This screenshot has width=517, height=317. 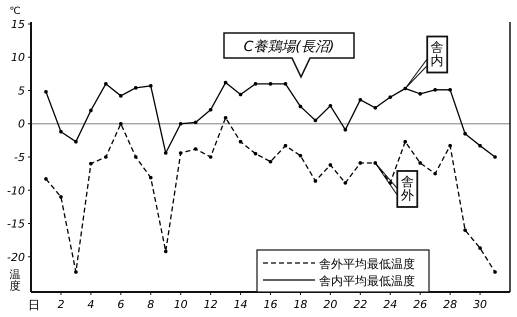 I want to click on y-axis-title: 温度, so click(x=15, y=280).